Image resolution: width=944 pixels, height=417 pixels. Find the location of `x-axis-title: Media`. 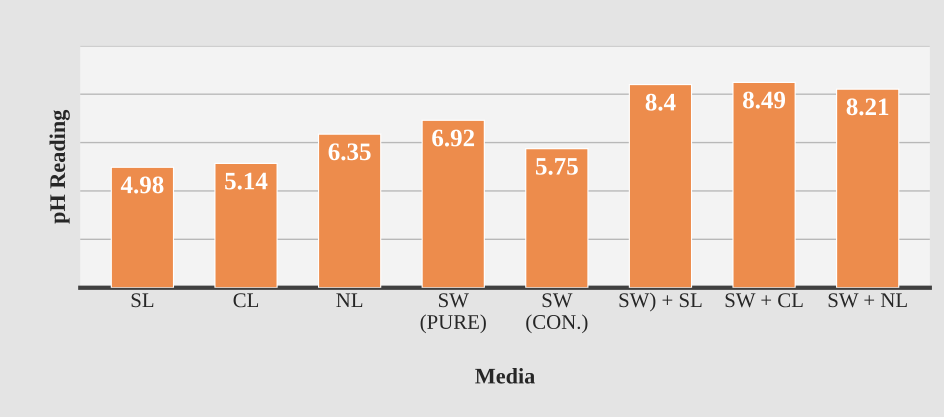

x-axis-title: Media is located at coordinates (505, 376).